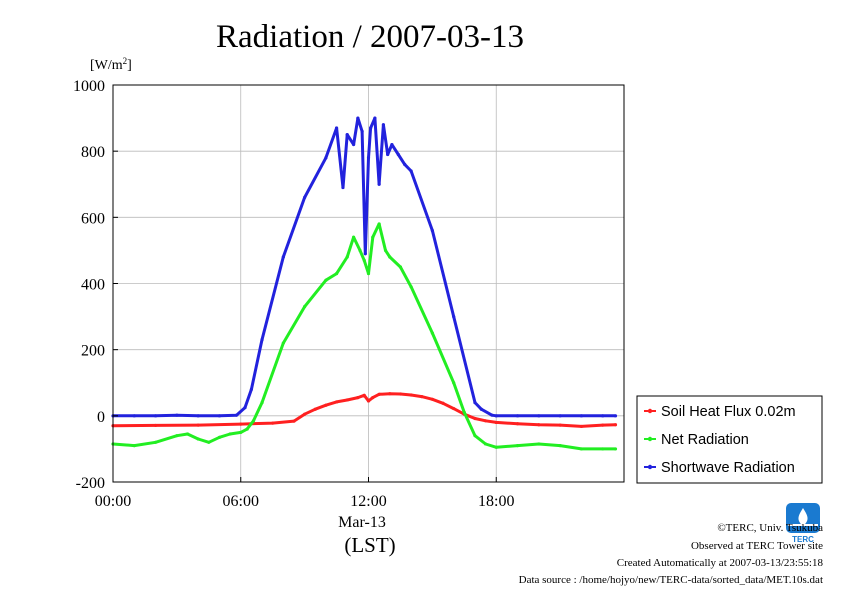 This screenshot has width=842, height=595. What do you see at coordinates (106, 65) in the screenshot?
I see `y-axis-unit-main: [W/m` at bounding box center [106, 65].